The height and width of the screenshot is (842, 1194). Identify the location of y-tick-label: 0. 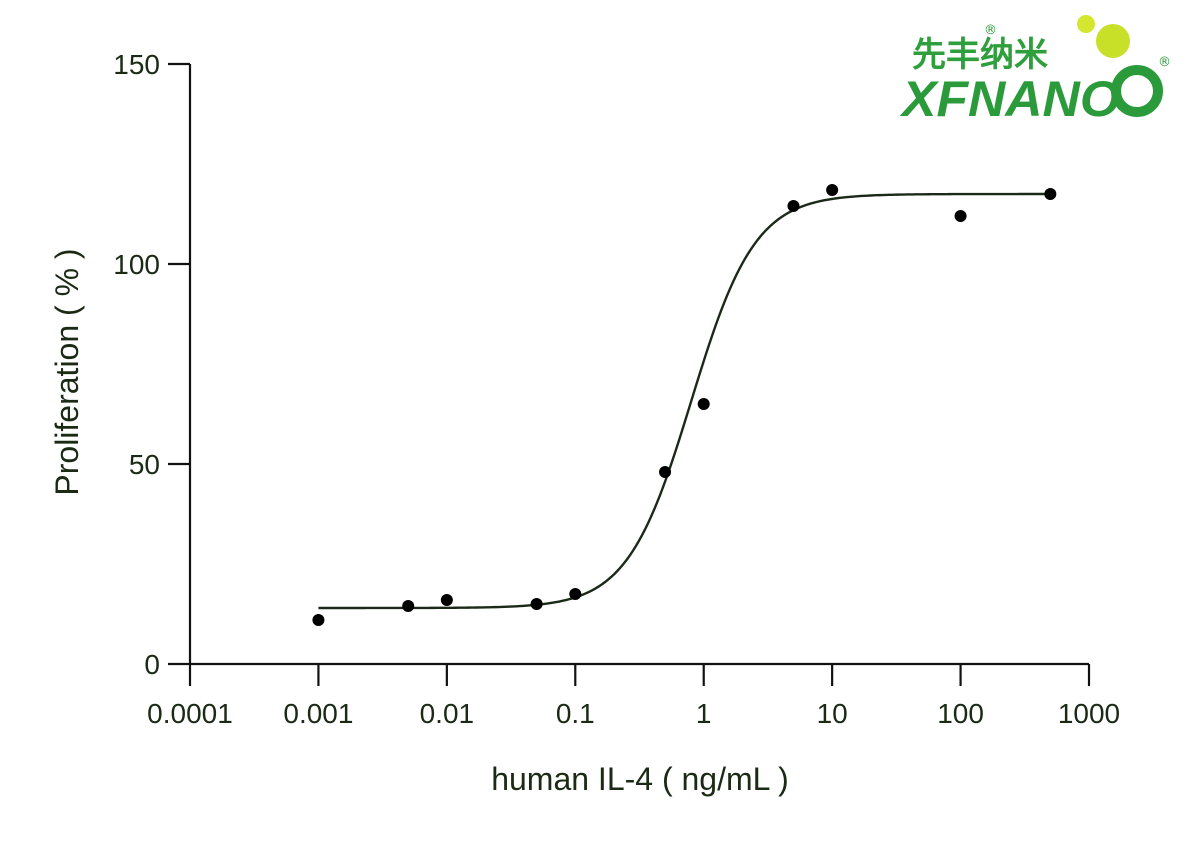
(152, 664).